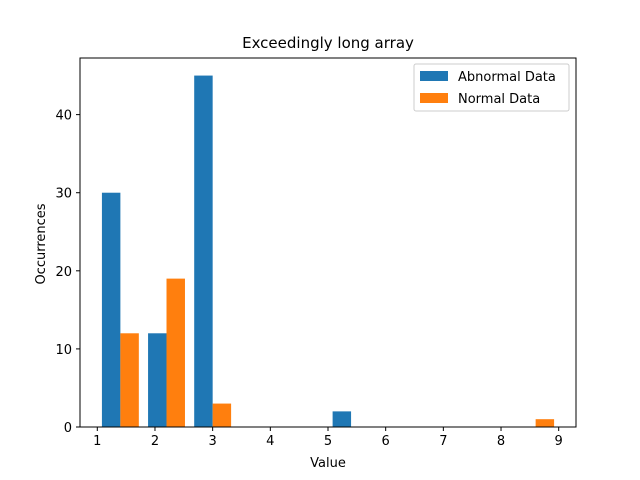 The height and width of the screenshot is (480, 640). Describe the element at coordinates (507, 77) in the screenshot. I see `legend-label: Abnormal Data` at that location.